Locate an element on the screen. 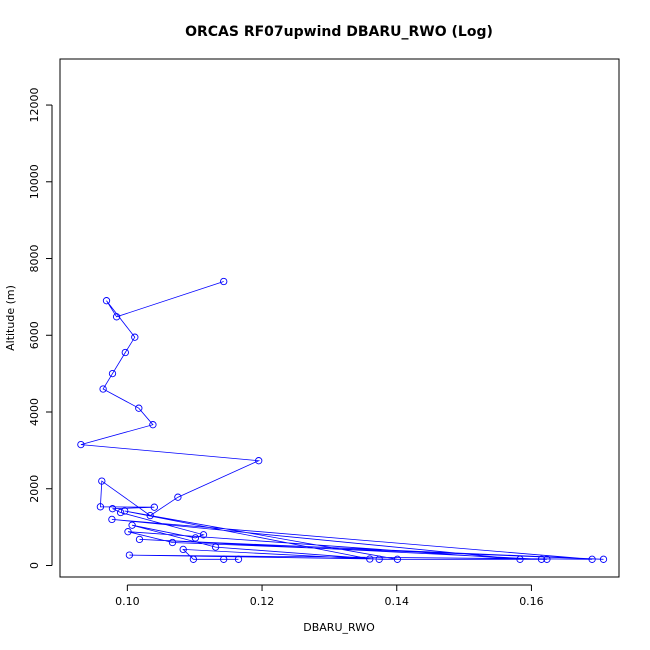 The height and width of the screenshot is (650, 650). y-tick-label: 6000 is located at coordinates (34, 335).